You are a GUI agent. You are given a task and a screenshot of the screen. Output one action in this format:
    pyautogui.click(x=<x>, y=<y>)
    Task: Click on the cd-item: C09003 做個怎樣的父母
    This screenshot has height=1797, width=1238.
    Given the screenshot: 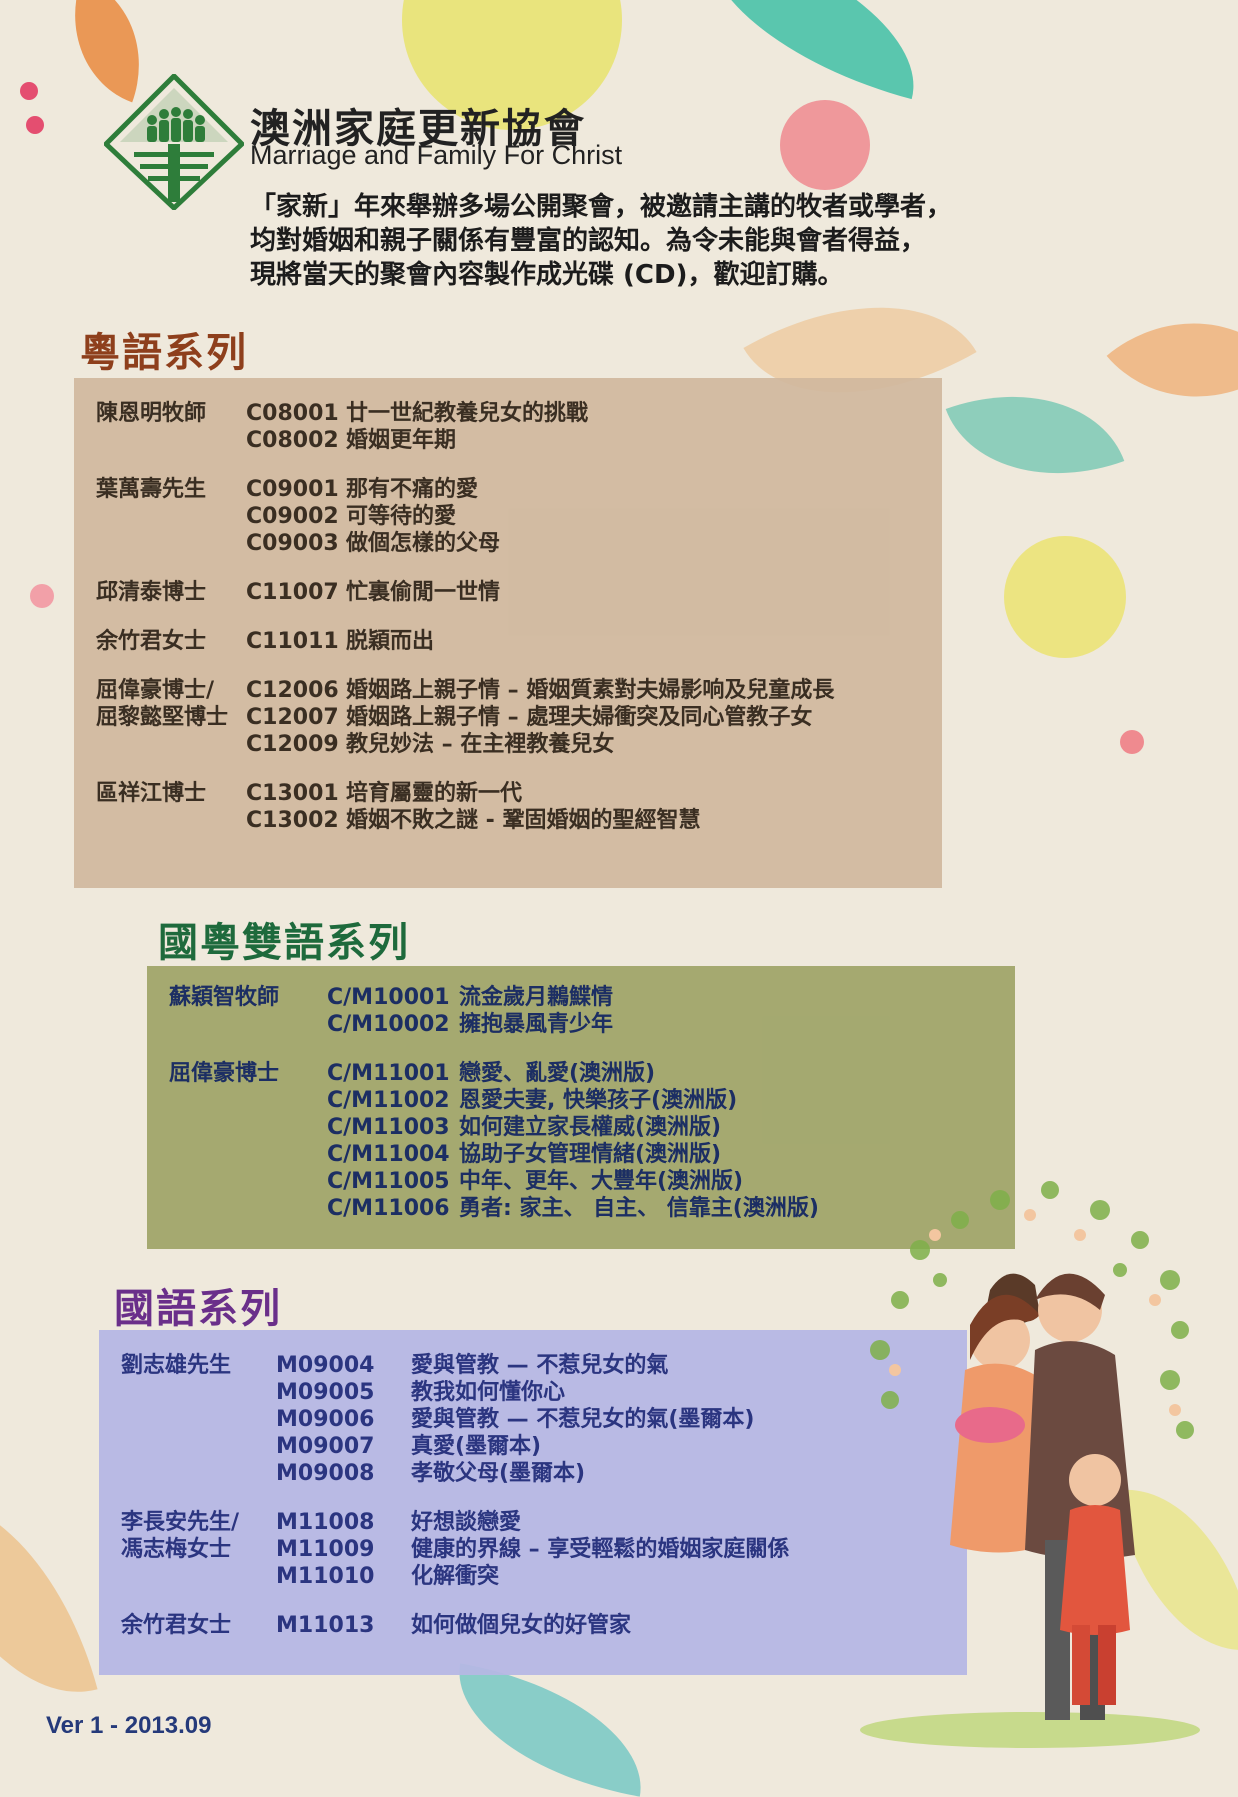 What is the action you would take?
    pyautogui.click(x=373, y=543)
    